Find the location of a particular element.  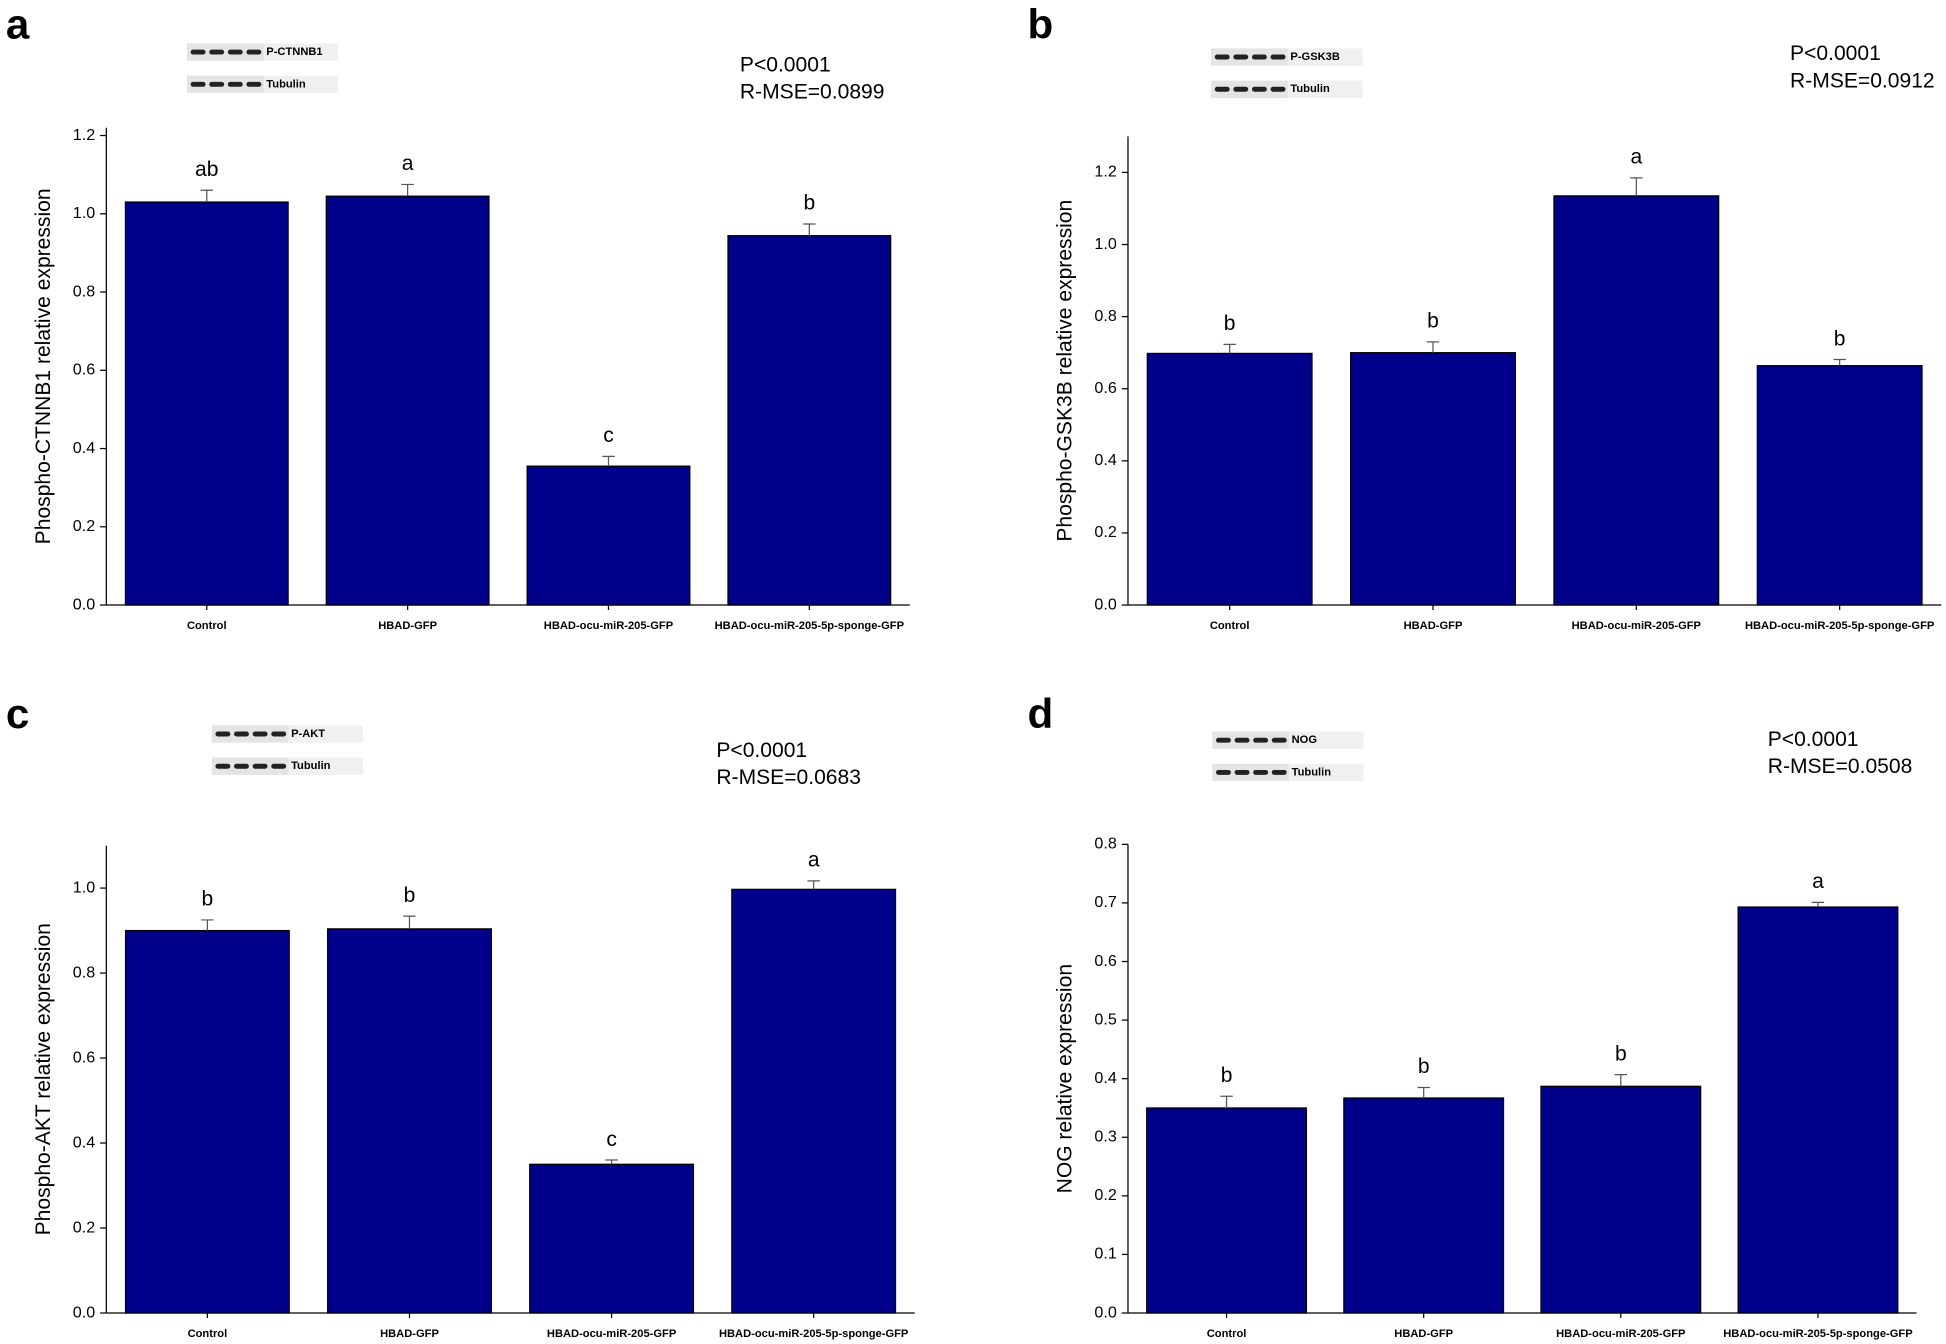

blot-label: Tubulin is located at coordinates (286, 84).